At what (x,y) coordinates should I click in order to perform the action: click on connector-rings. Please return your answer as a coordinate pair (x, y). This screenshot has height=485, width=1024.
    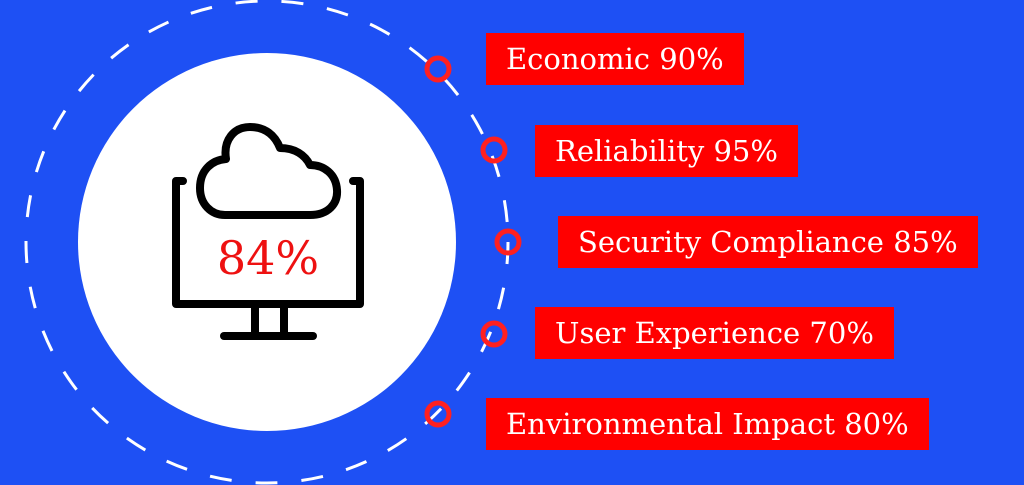
    Looking at the image, I should click on (473, 241).